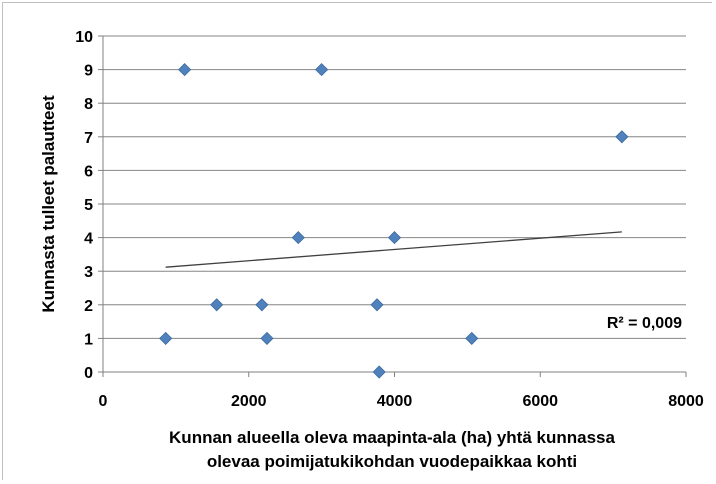 The image size is (716, 484). Describe the element at coordinates (48, 204) in the screenshot. I see `y-axis-title: Kunnasta tulleet palautteet` at that location.